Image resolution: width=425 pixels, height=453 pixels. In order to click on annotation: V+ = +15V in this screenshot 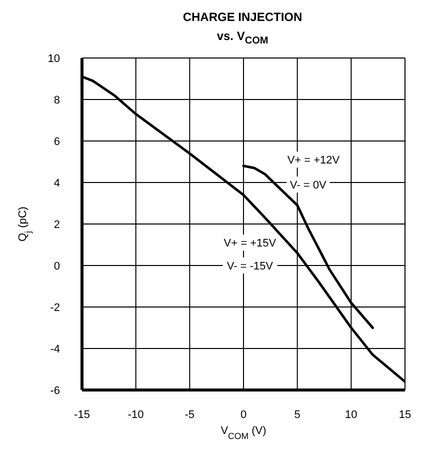, I will do `click(250, 244)`.